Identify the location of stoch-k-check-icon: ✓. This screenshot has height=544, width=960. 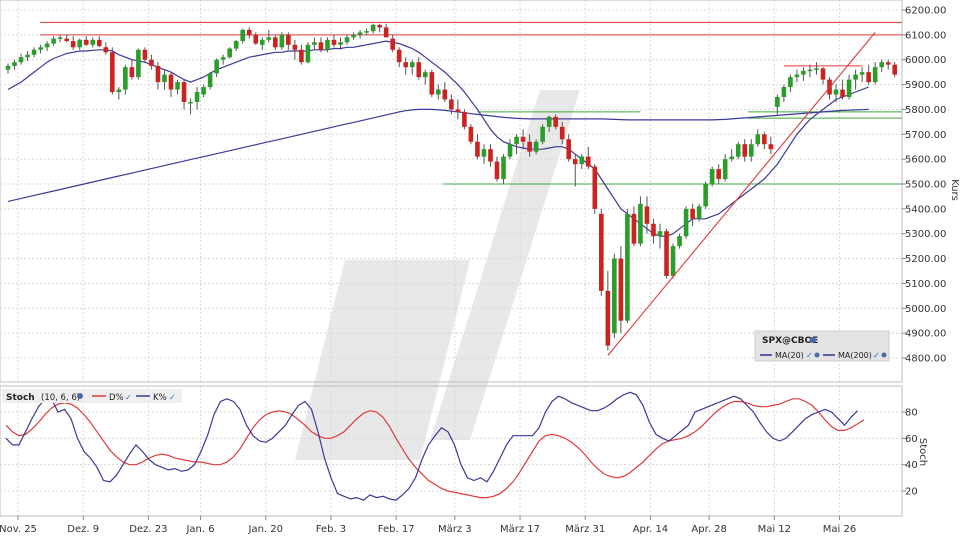
(172, 397).